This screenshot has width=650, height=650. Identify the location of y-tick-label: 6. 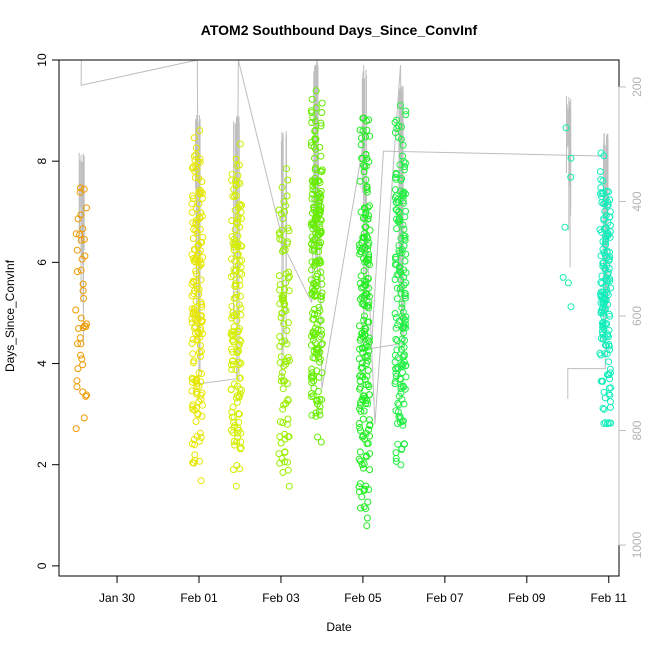
(42, 262).